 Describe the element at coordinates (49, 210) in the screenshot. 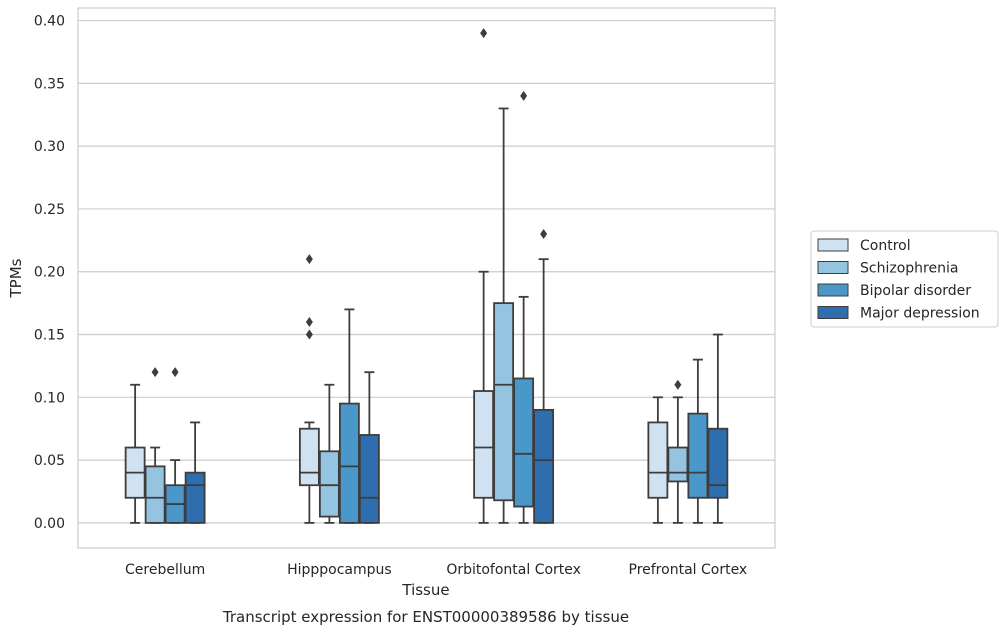

I see `y-tick-label: 0.25` at that location.